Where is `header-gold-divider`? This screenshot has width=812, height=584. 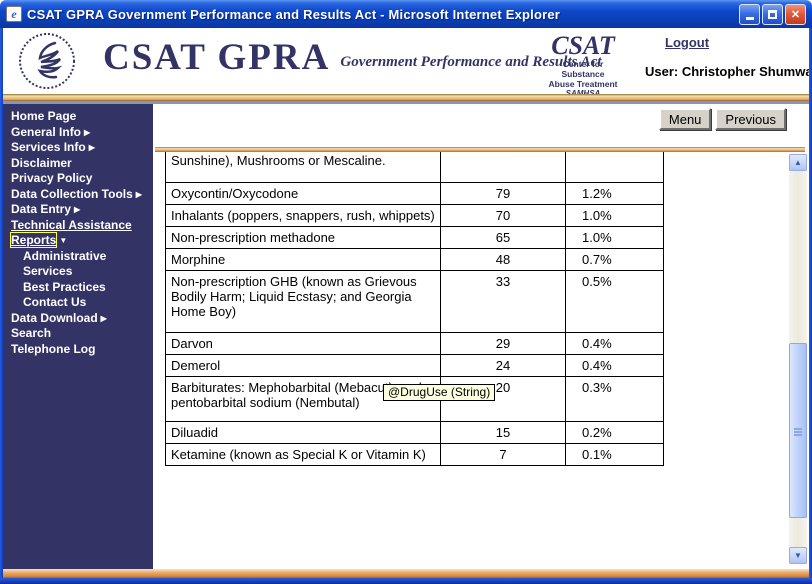 header-gold-divider is located at coordinates (406, 97).